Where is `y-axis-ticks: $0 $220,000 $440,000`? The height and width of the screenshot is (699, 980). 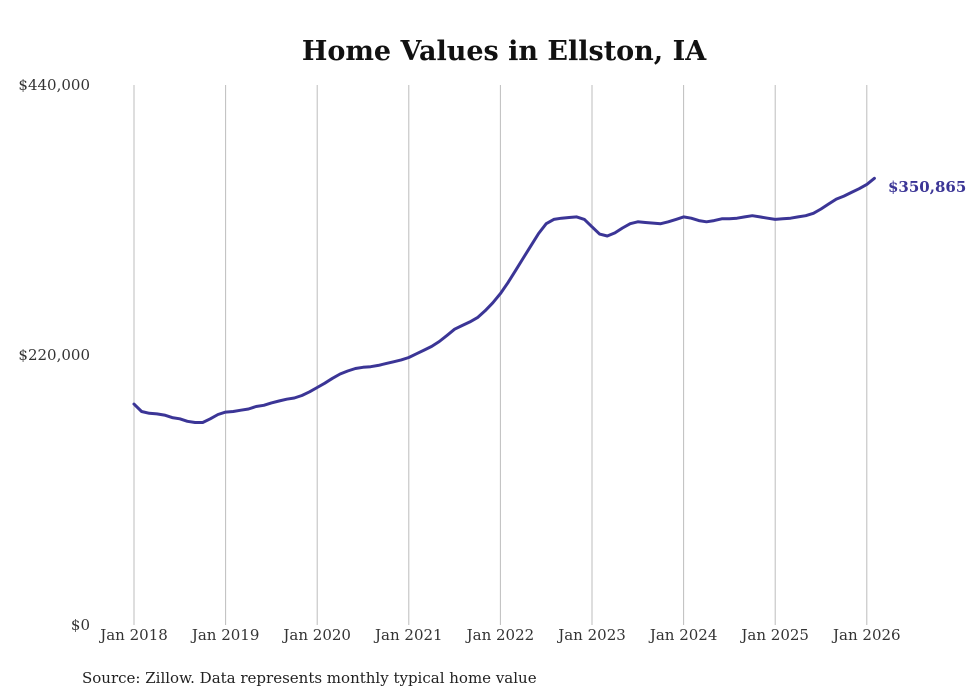
y-axis-ticks: $0 $220,000 $440,000 is located at coordinates (54, 355).